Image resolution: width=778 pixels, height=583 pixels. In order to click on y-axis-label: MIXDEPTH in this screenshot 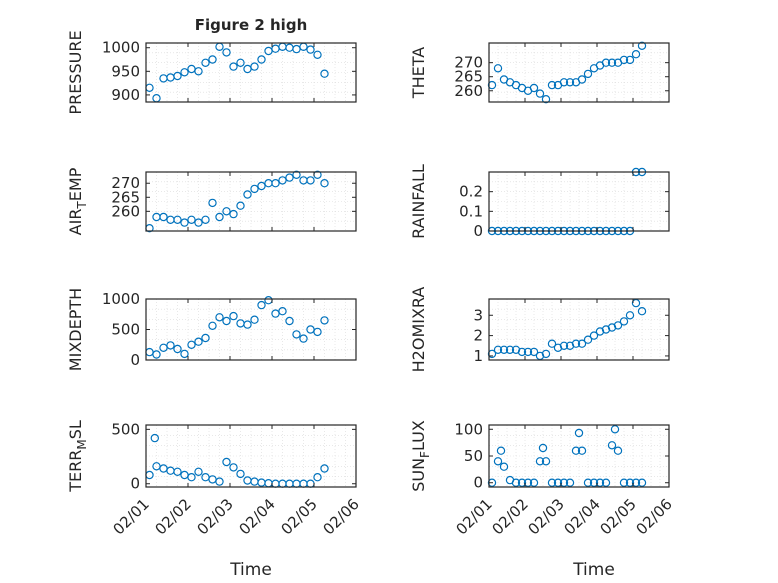, I will do `click(75, 329)`.